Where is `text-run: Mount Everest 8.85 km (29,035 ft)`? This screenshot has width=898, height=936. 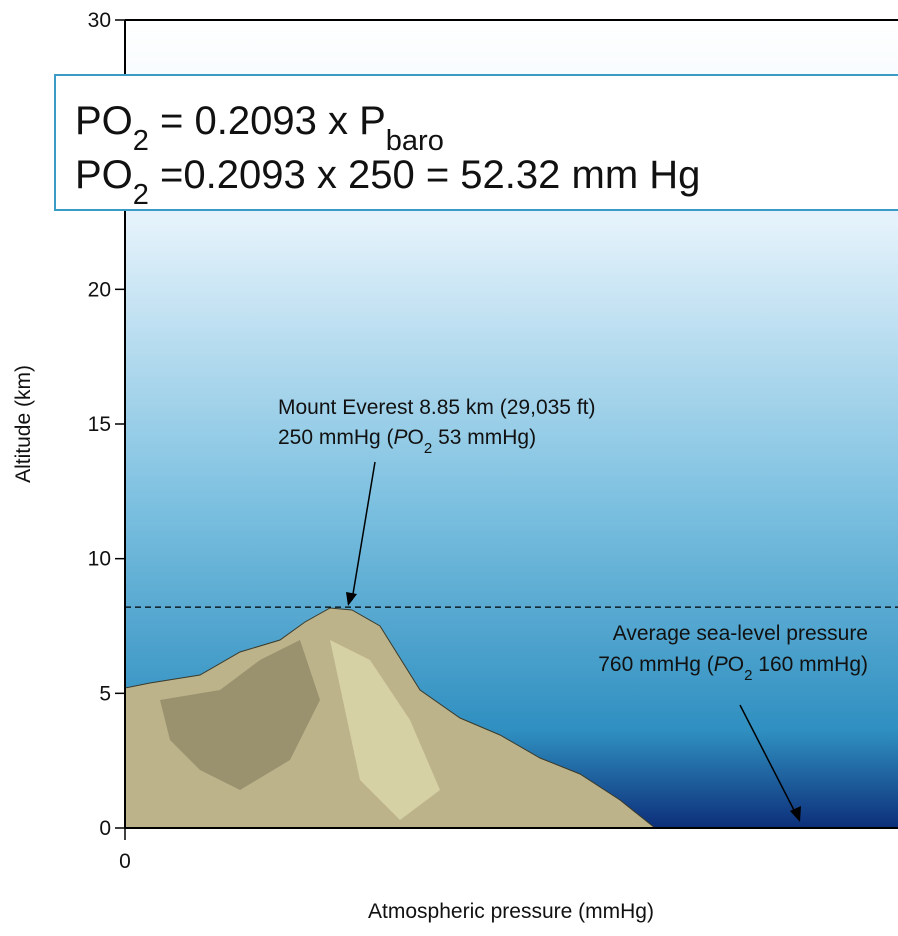 text-run: Mount Everest 8.85 km (29,035 ft) is located at coordinates (436, 407).